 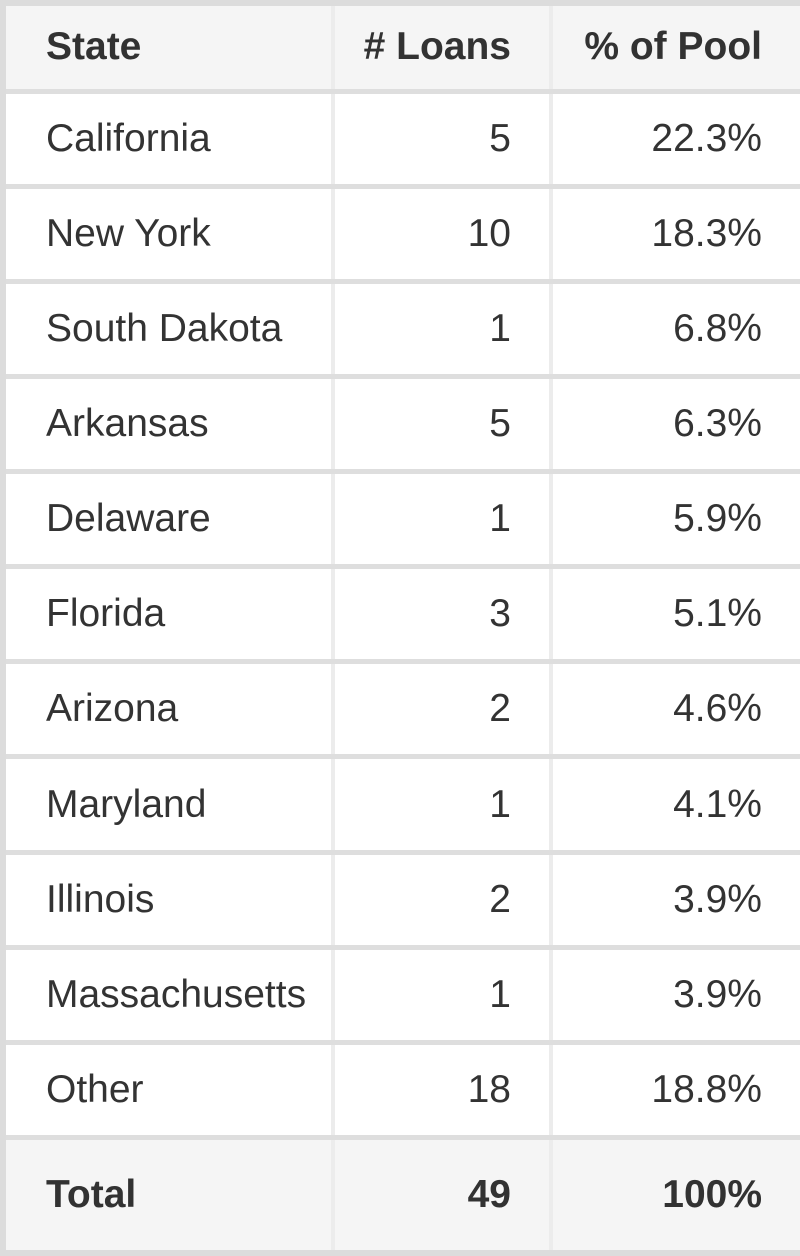 I want to click on table-header: State # Loans % of Pool, so click(x=400, y=47).